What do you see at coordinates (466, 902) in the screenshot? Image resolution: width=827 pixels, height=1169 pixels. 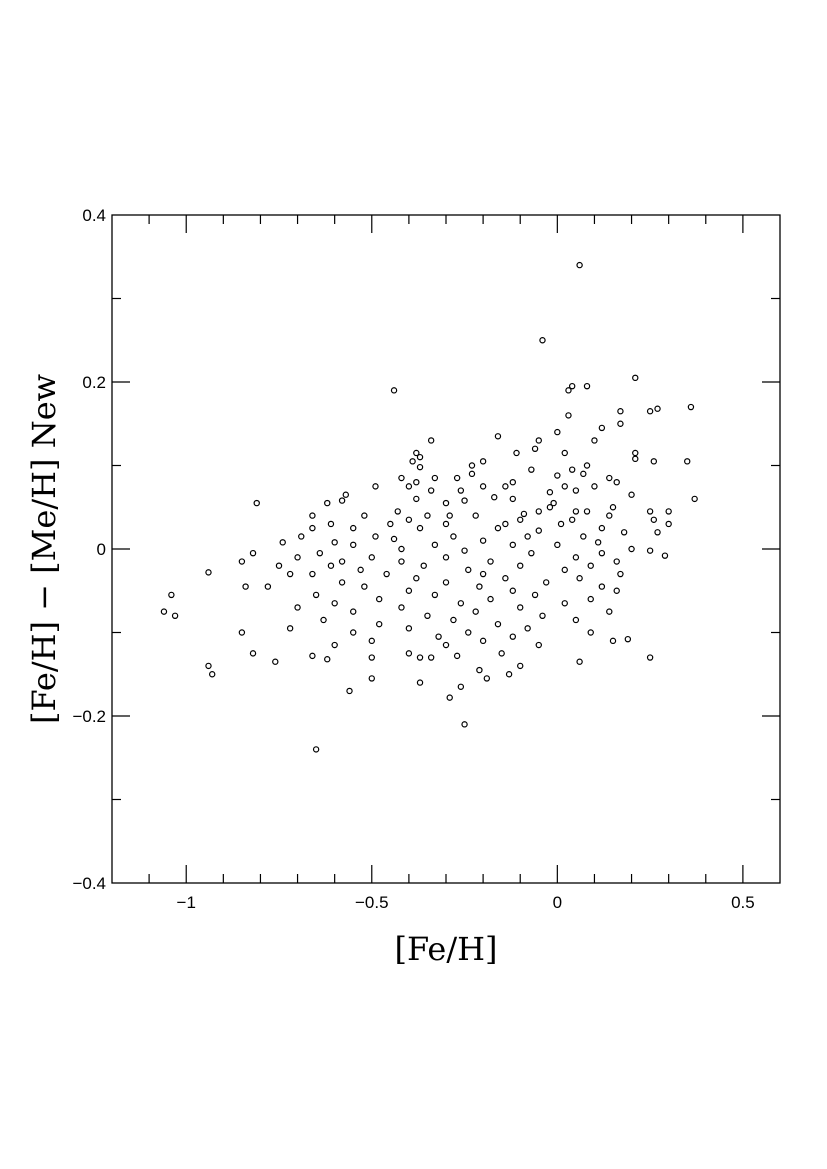 I see `x-axis-tick-labels: −1 −0.5 0 0.5` at bounding box center [466, 902].